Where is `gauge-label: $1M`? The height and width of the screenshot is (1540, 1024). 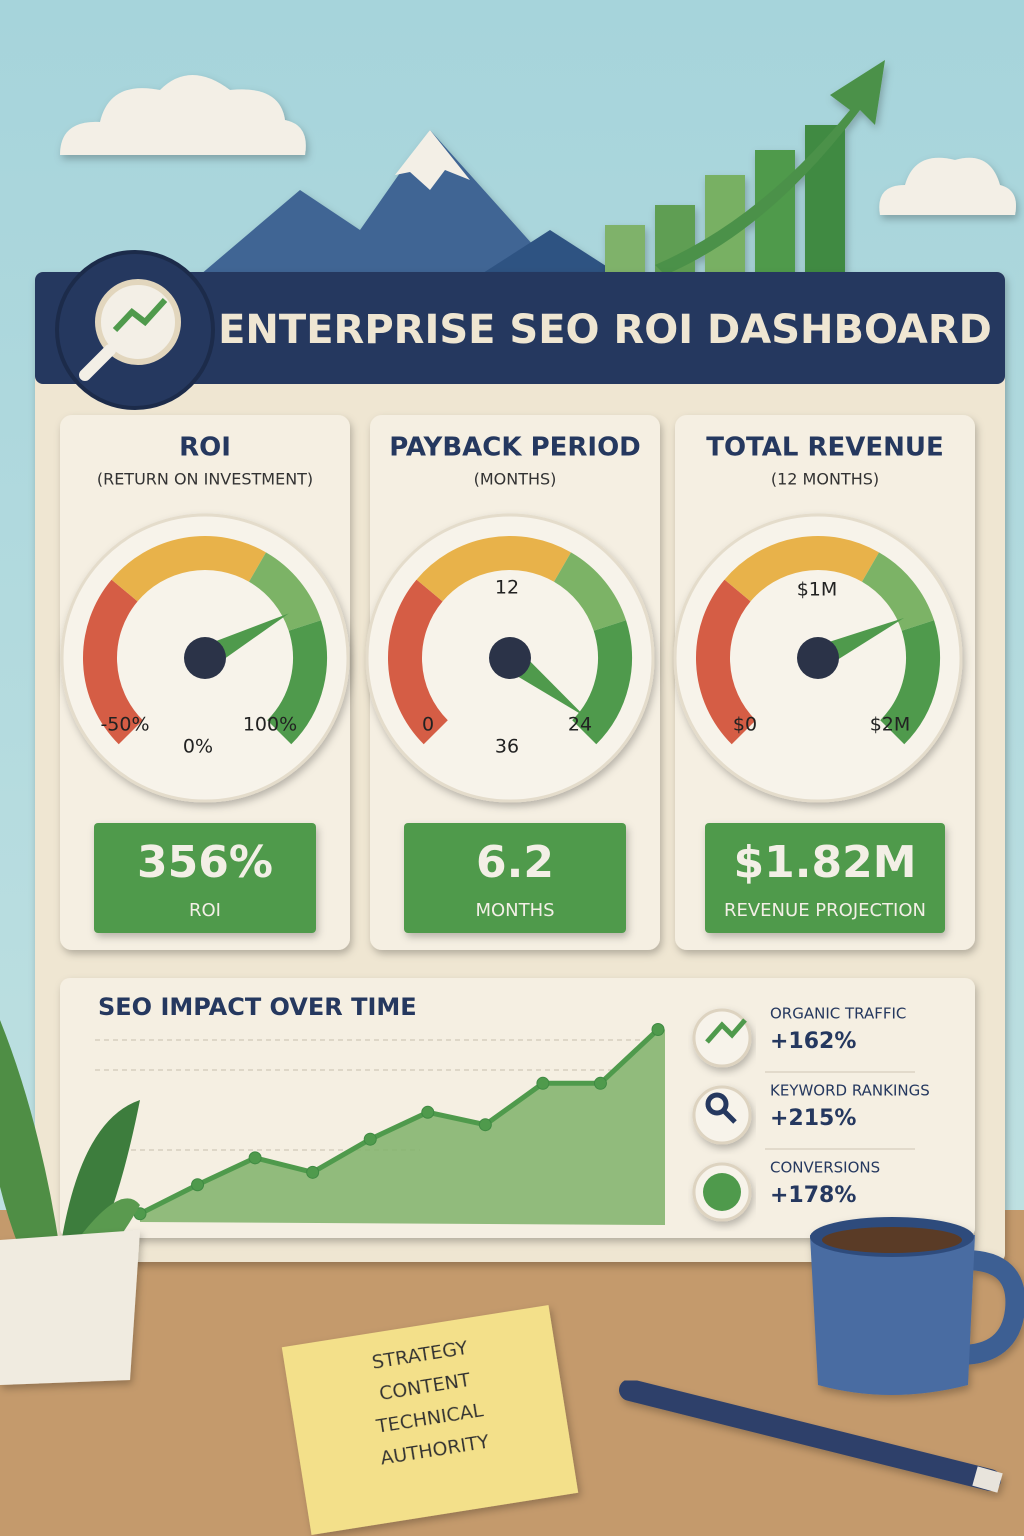
gauge-label: $1M is located at coordinates (817, 590).